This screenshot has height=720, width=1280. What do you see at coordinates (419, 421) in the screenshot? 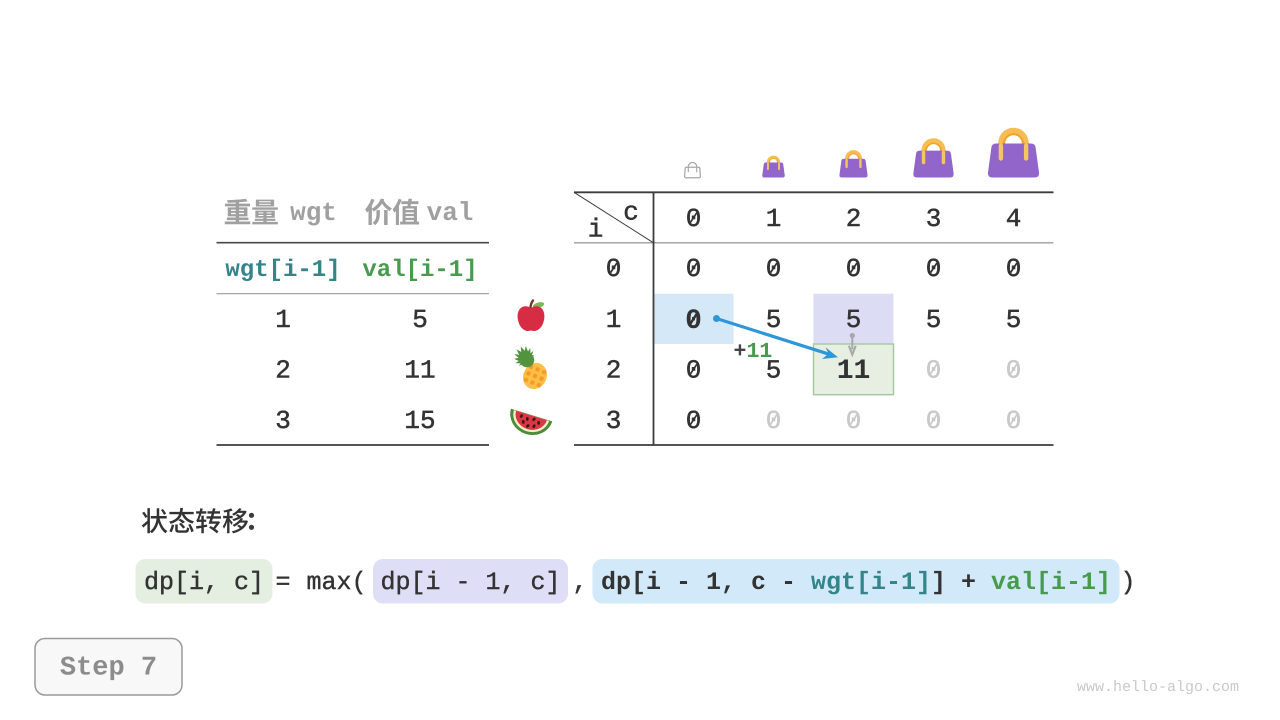
I see `svg-text: 15` at bounding box center [419, 421].